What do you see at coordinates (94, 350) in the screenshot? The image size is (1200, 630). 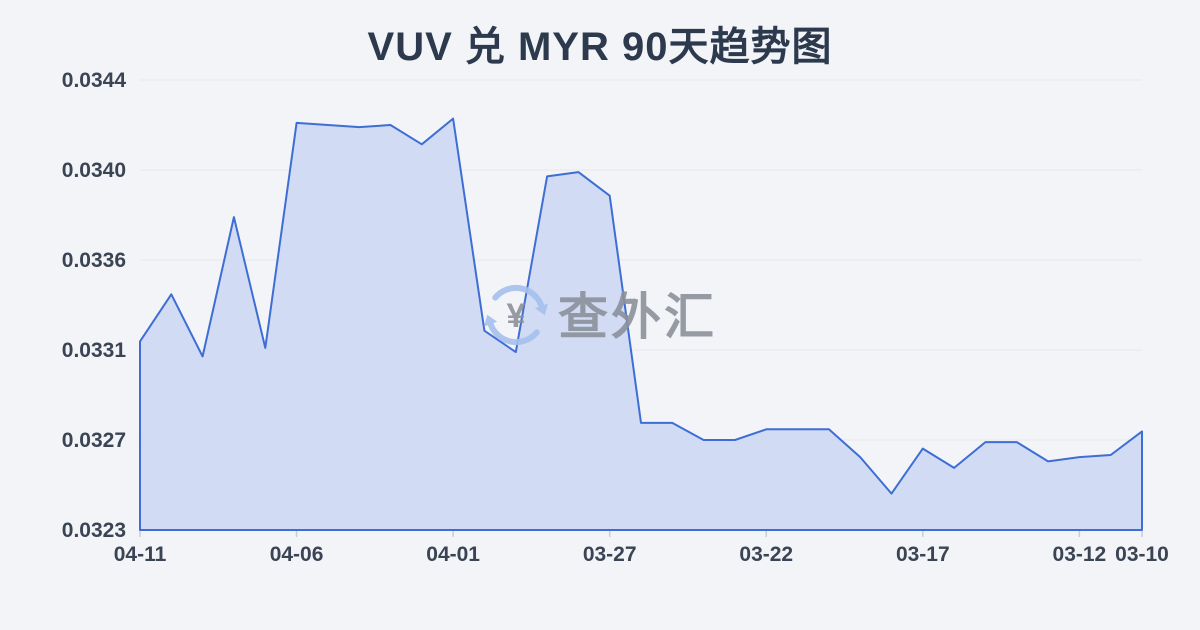 I see `y-axis-label: 0.0331` at bounding box center [94, 350].